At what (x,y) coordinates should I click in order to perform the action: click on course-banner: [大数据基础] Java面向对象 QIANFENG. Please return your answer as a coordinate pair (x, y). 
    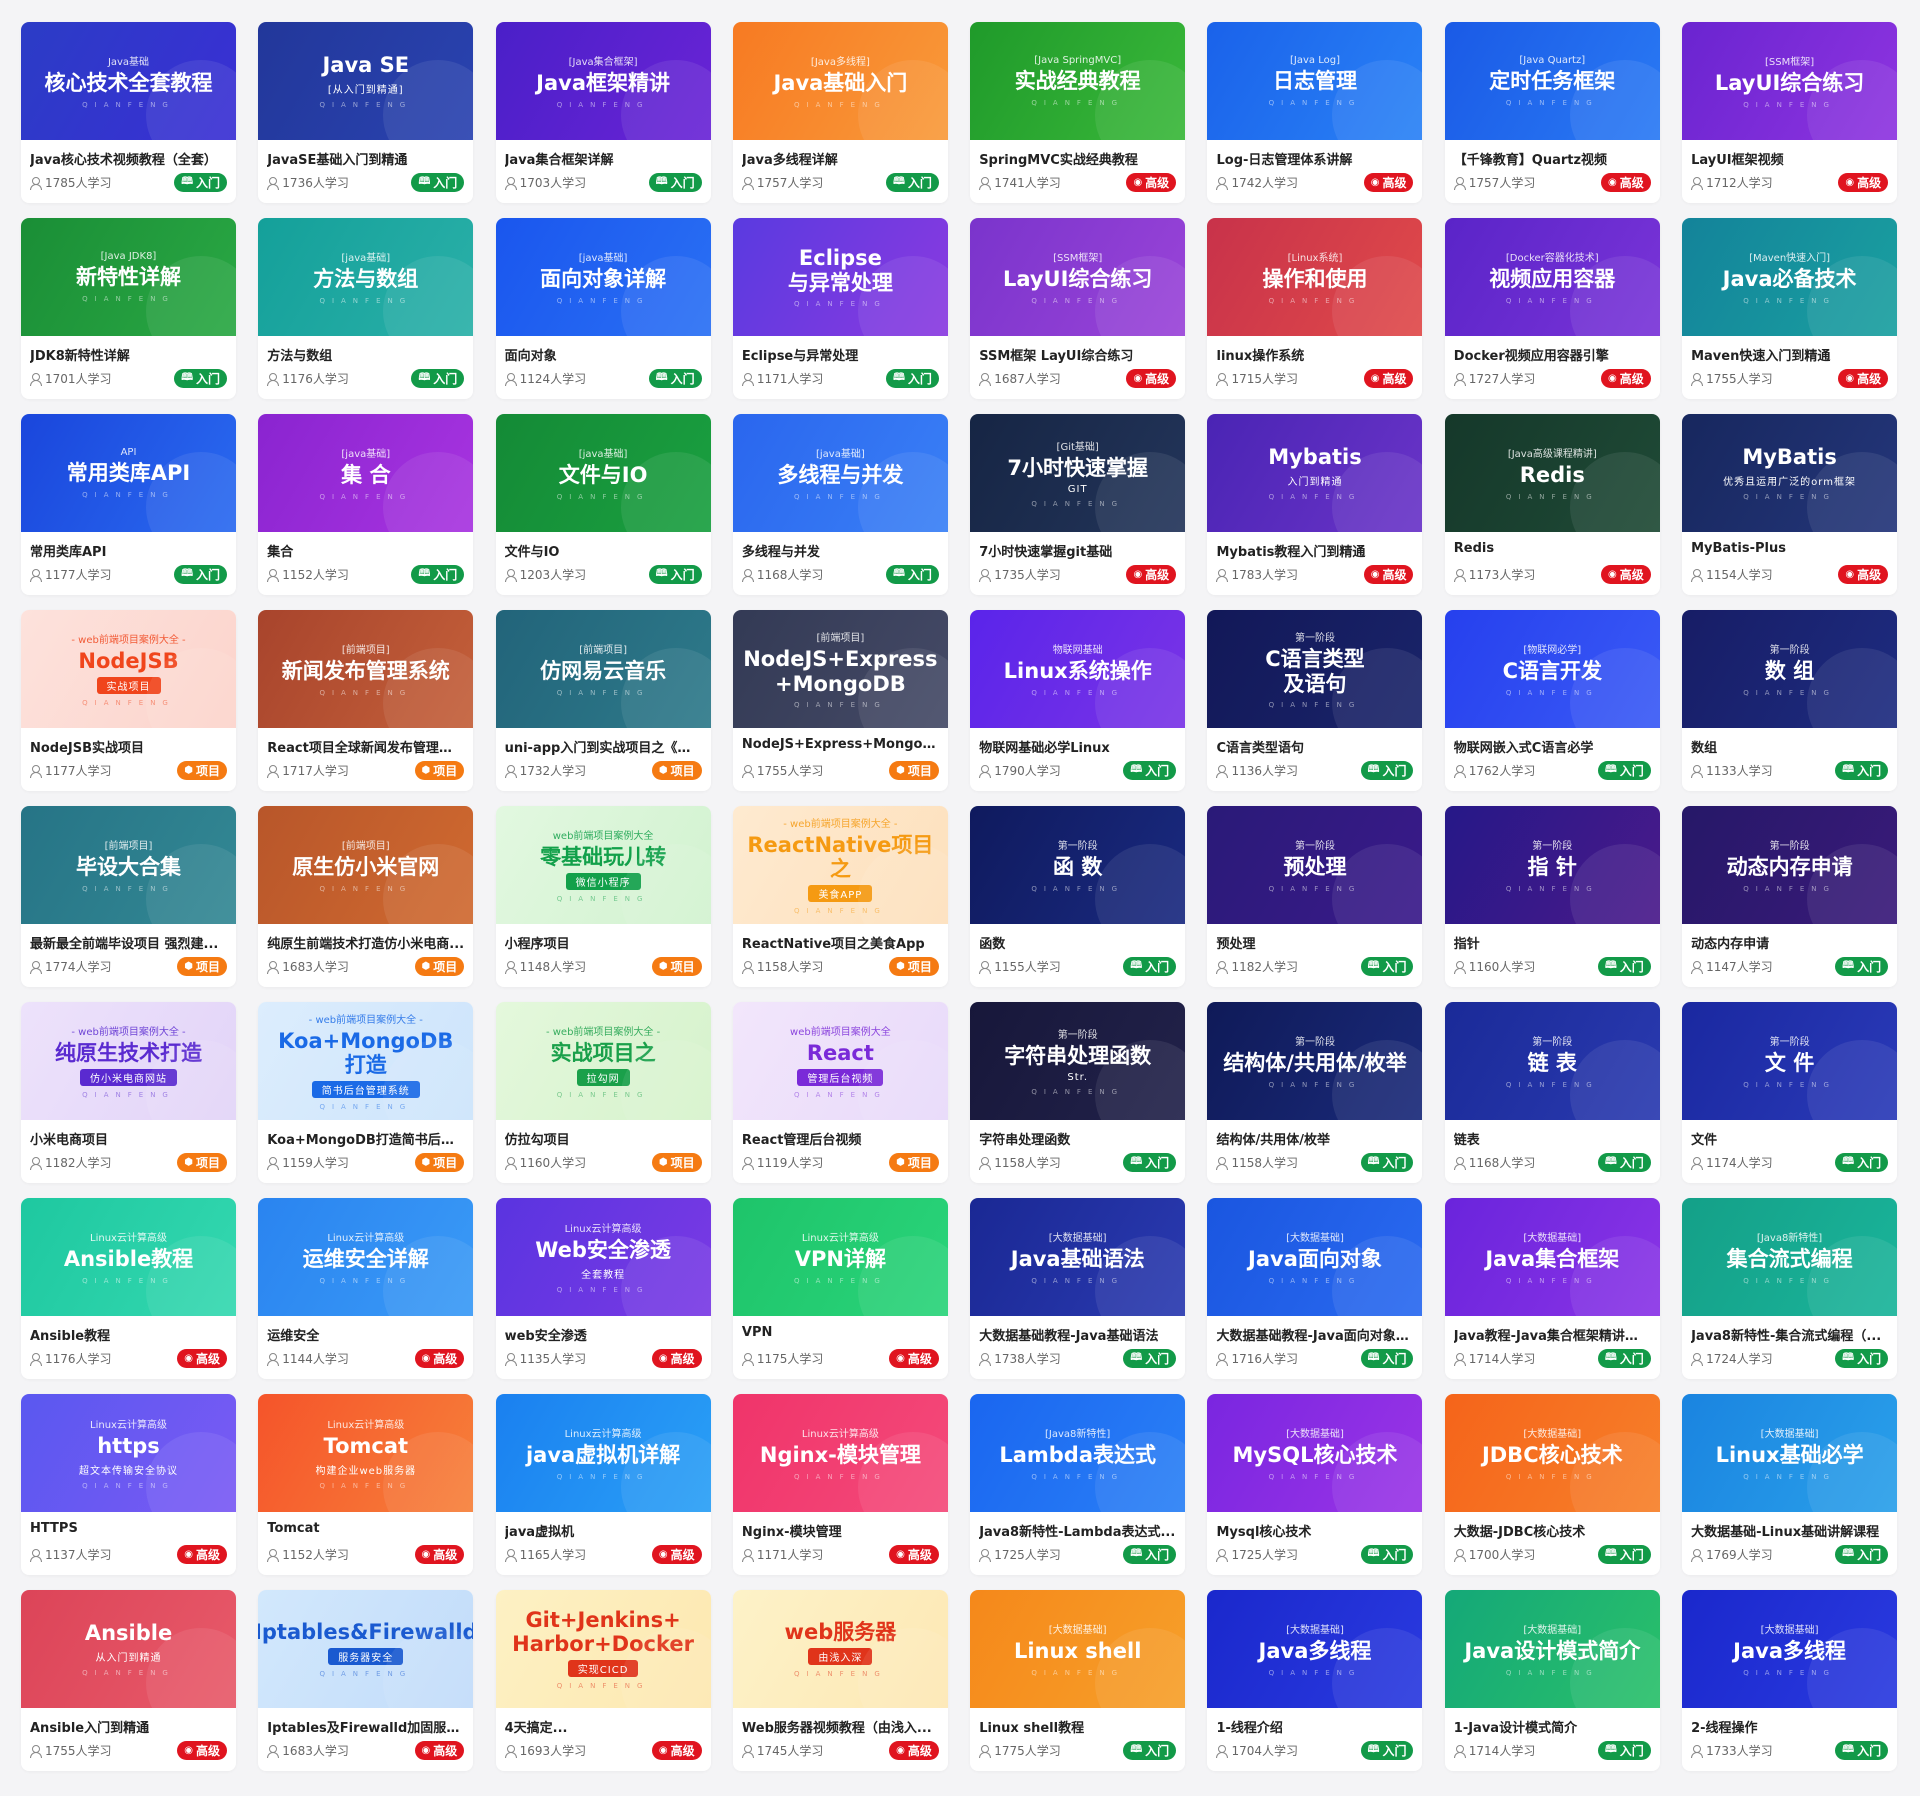
    Looking at the image, I should click on (1315, 1257).